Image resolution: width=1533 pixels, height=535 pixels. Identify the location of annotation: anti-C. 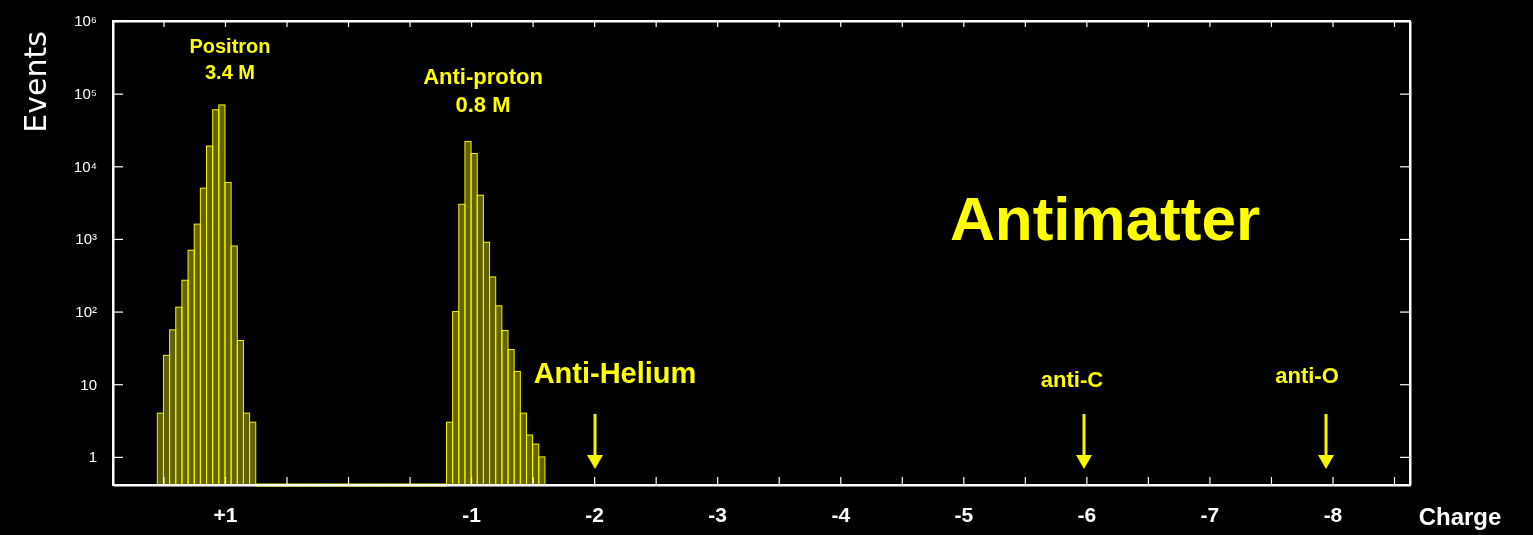
(1072, 379).